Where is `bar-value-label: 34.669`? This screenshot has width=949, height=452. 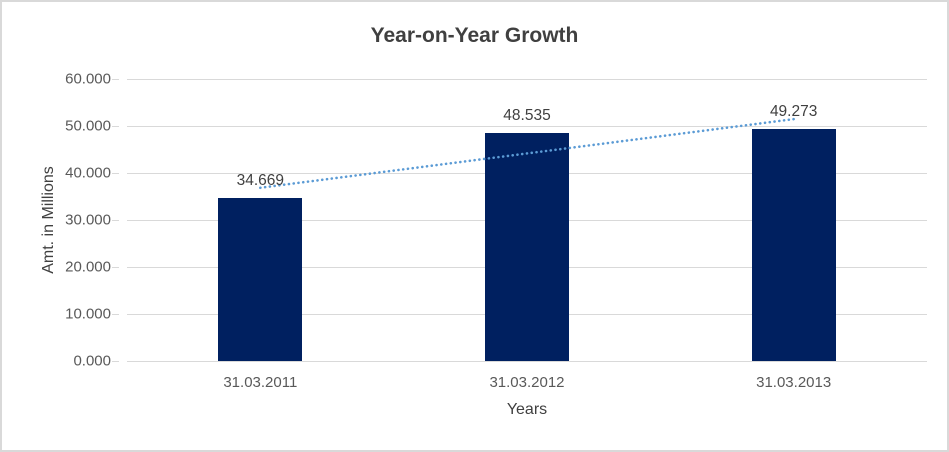 bar-value-label: 34.669 is located at coordinates (260, 181).